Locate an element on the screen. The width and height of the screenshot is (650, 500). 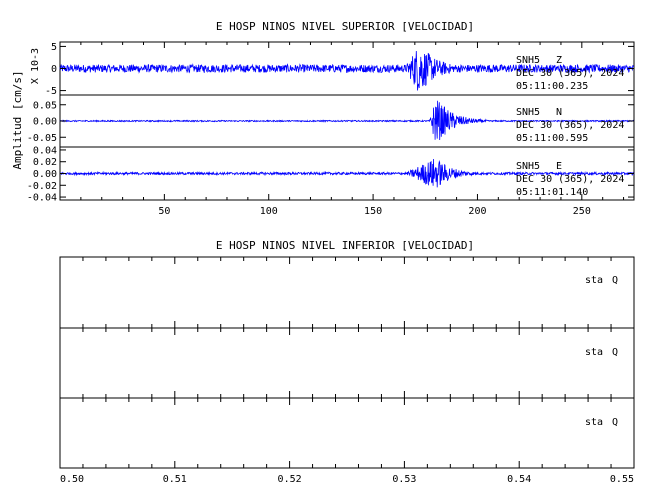
n-channel-code: N is located at coordinates (559, 112).